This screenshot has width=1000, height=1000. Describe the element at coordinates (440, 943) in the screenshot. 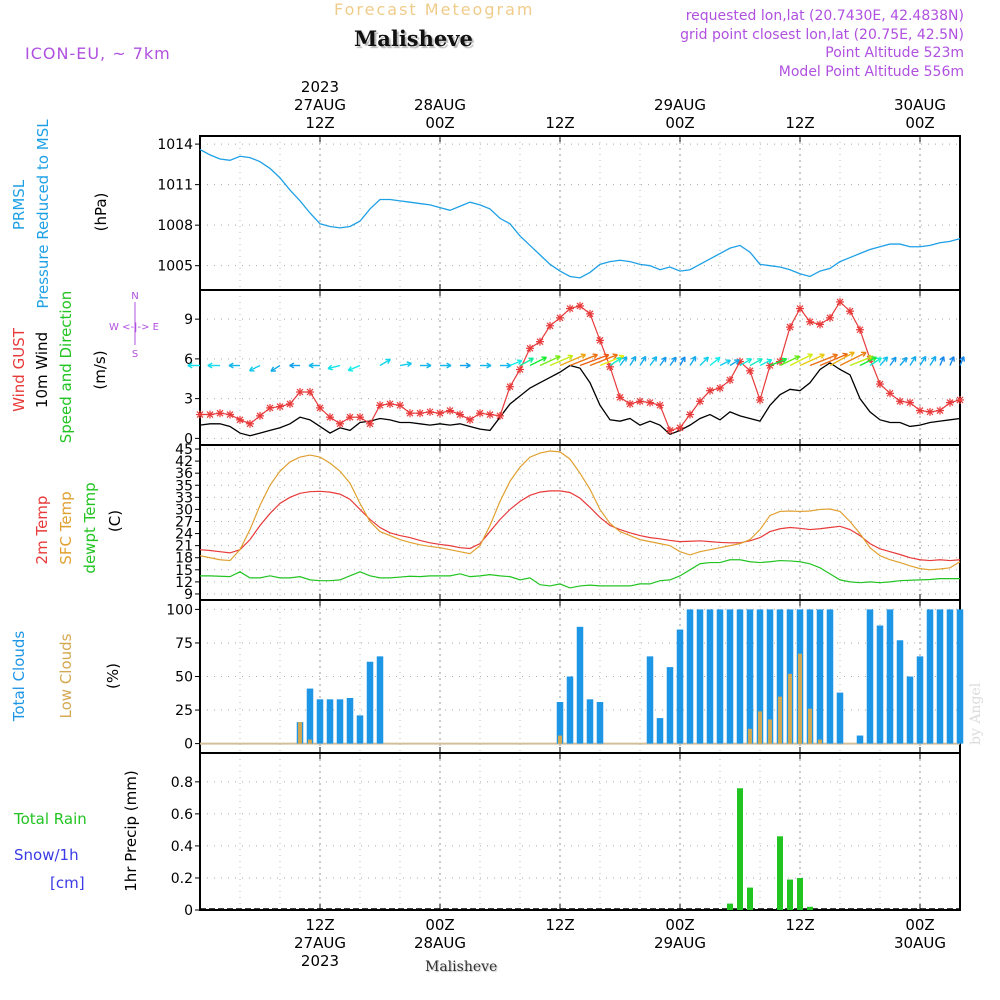

I see `bottom-time-label: 28AUG` at that location.